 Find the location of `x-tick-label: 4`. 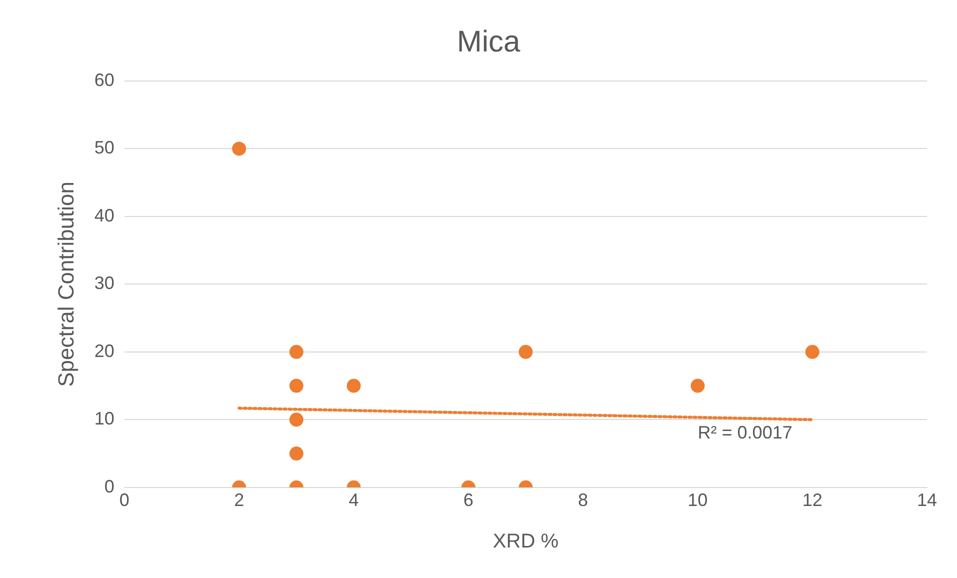

x-tick-label: 4 is located at coordinates (353, 500).